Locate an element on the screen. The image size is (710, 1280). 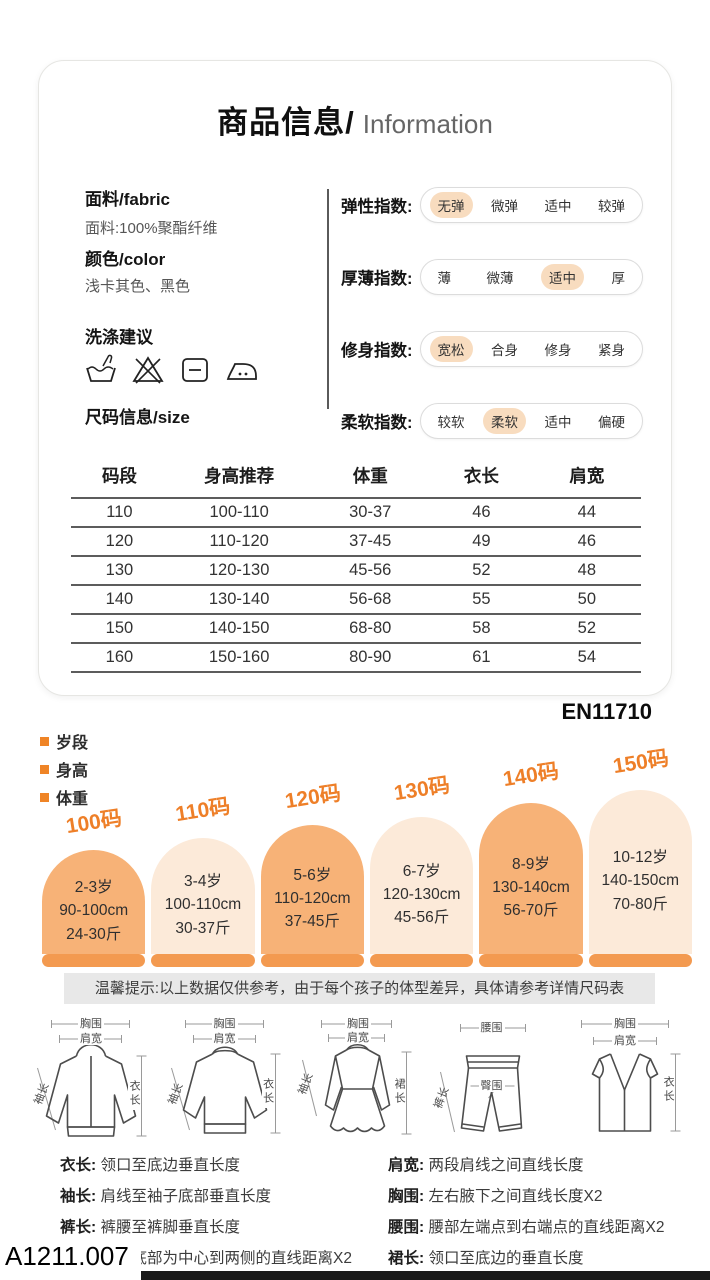
column-header: 码段 is located at coordinates (119, 476).